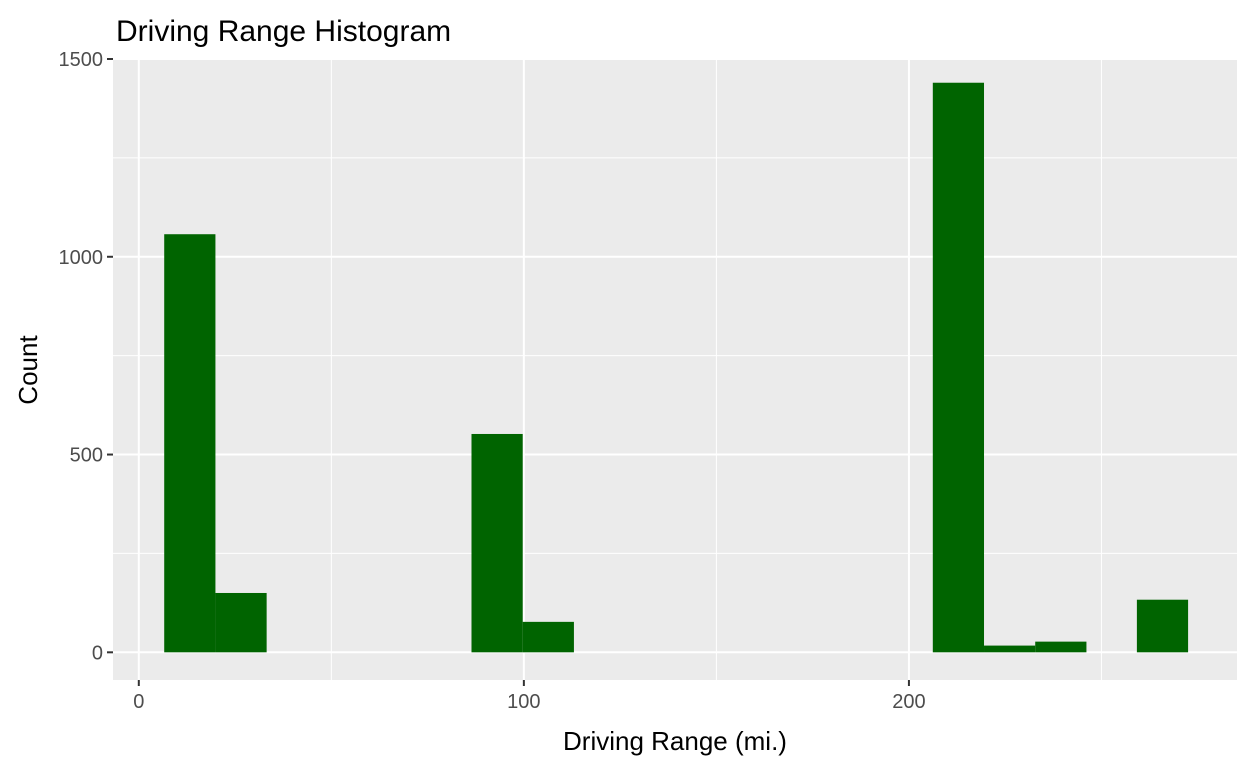 This screenshot has width=1248, height=768. I want to click on y-axis: 0 500 1000 1500, so click(86, 356).